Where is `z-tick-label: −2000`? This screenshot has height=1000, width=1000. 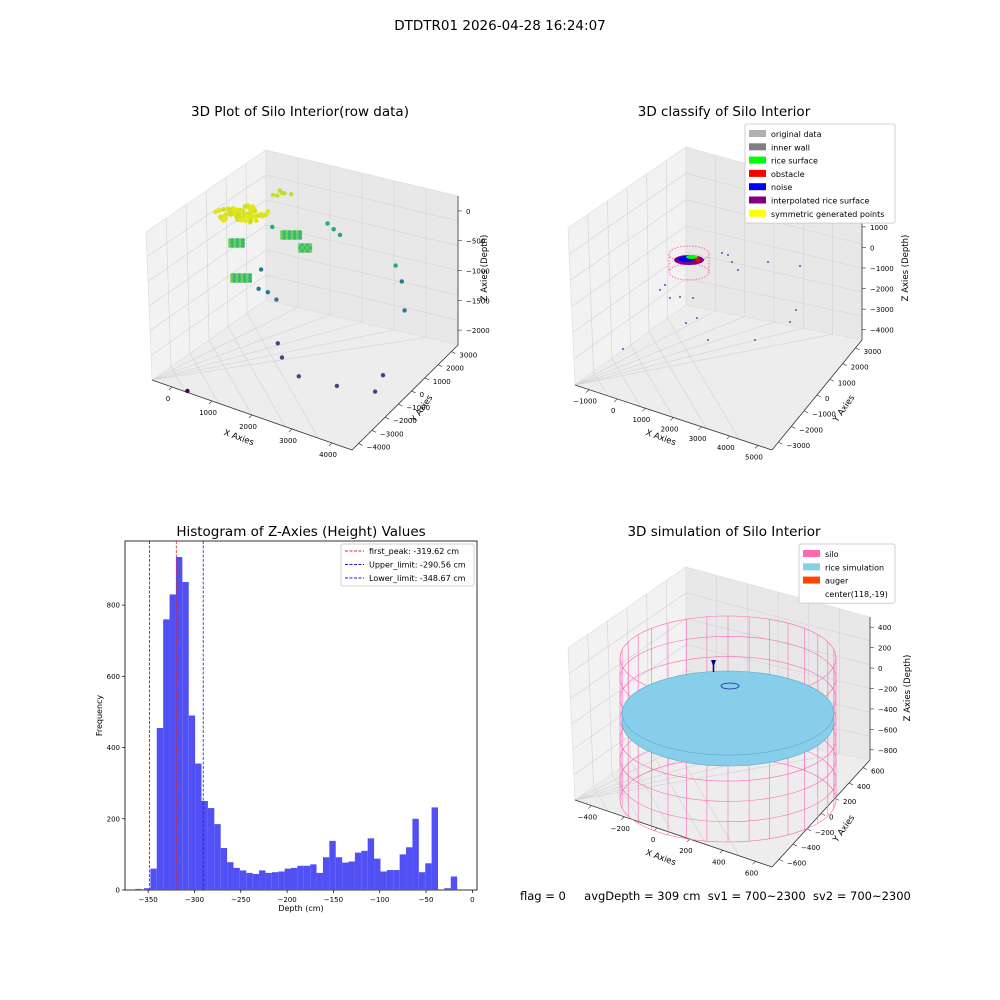
z-tick-label: −2000 is located at coordinates (478, 331).